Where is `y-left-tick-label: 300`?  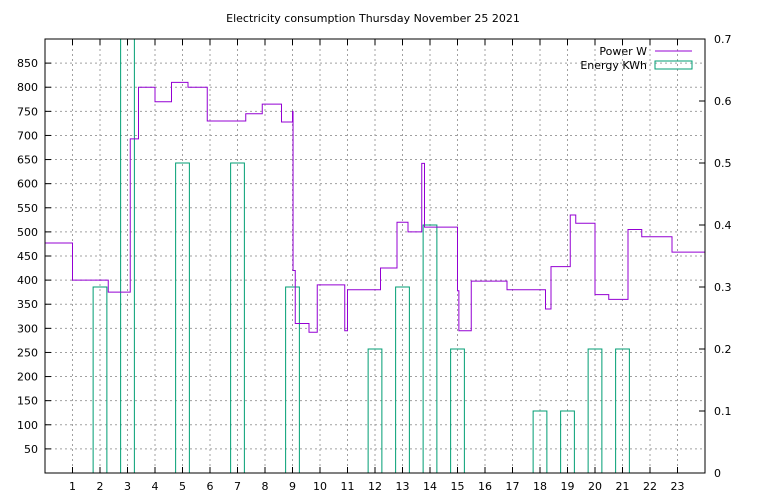 y-left-tick-label: 300 is located at coordinates (27, 328).